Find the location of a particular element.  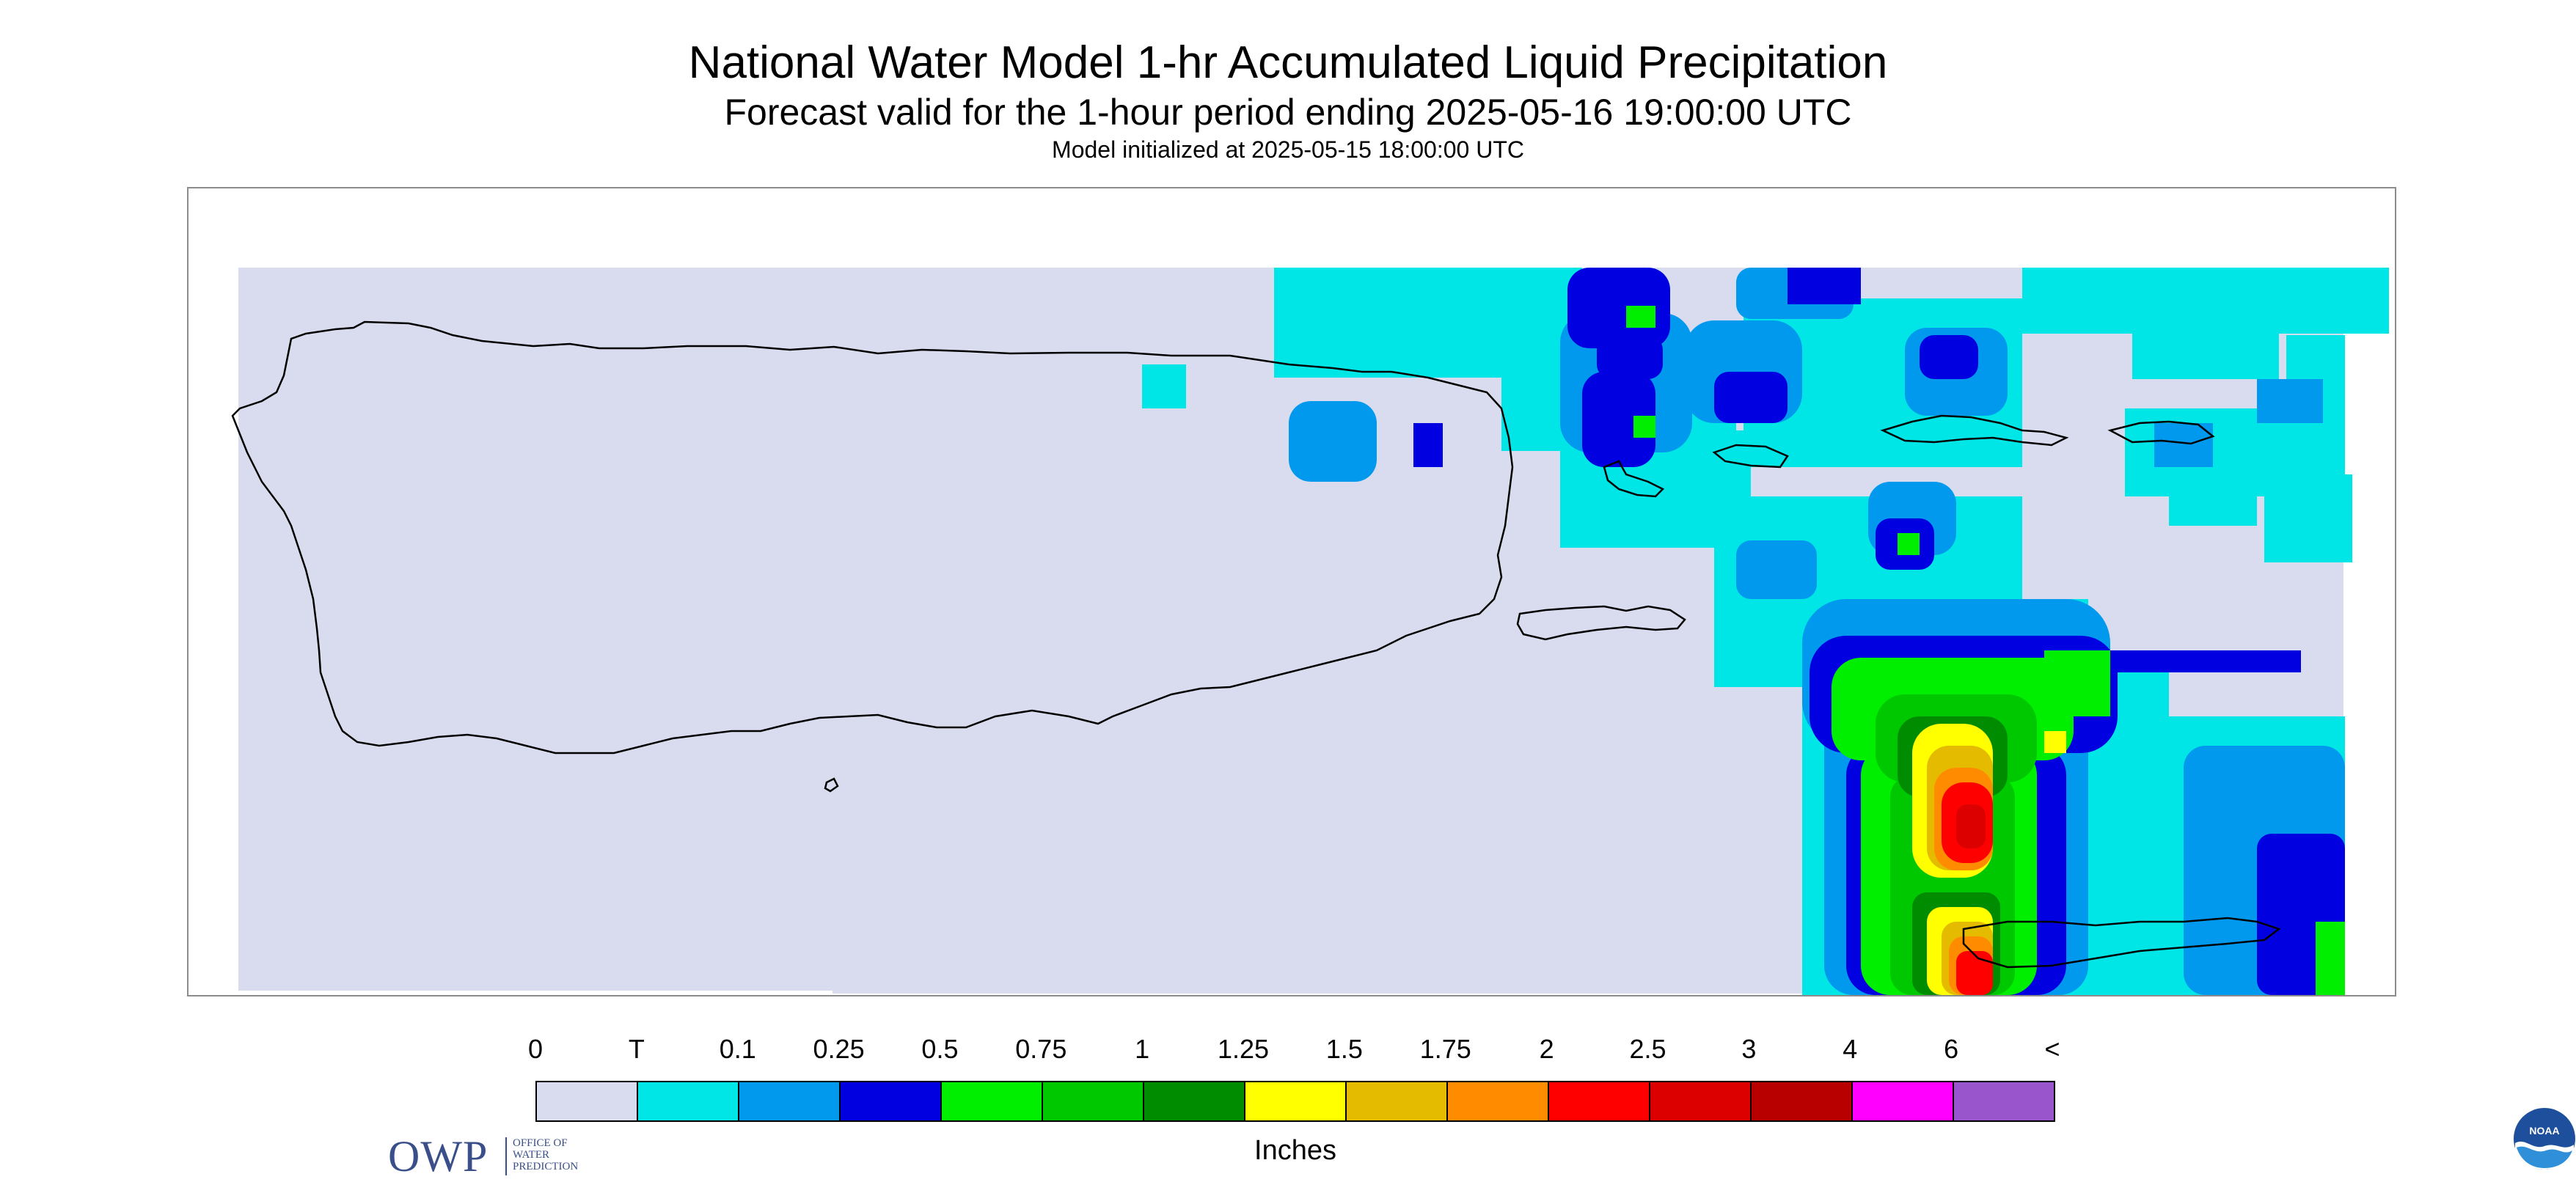

legend-units: Inches is located at coordinates (1295, 1150).